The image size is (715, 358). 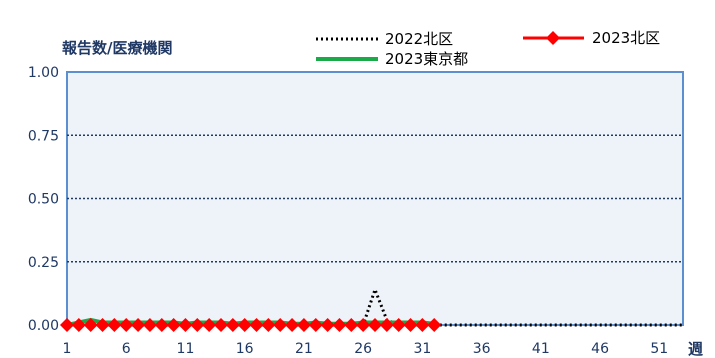 What do you see at coordinates (488, 48) in the screenshot?
I see `legend: 2022北区 2023東京都 2023北区` at bounding box center [488, 48].